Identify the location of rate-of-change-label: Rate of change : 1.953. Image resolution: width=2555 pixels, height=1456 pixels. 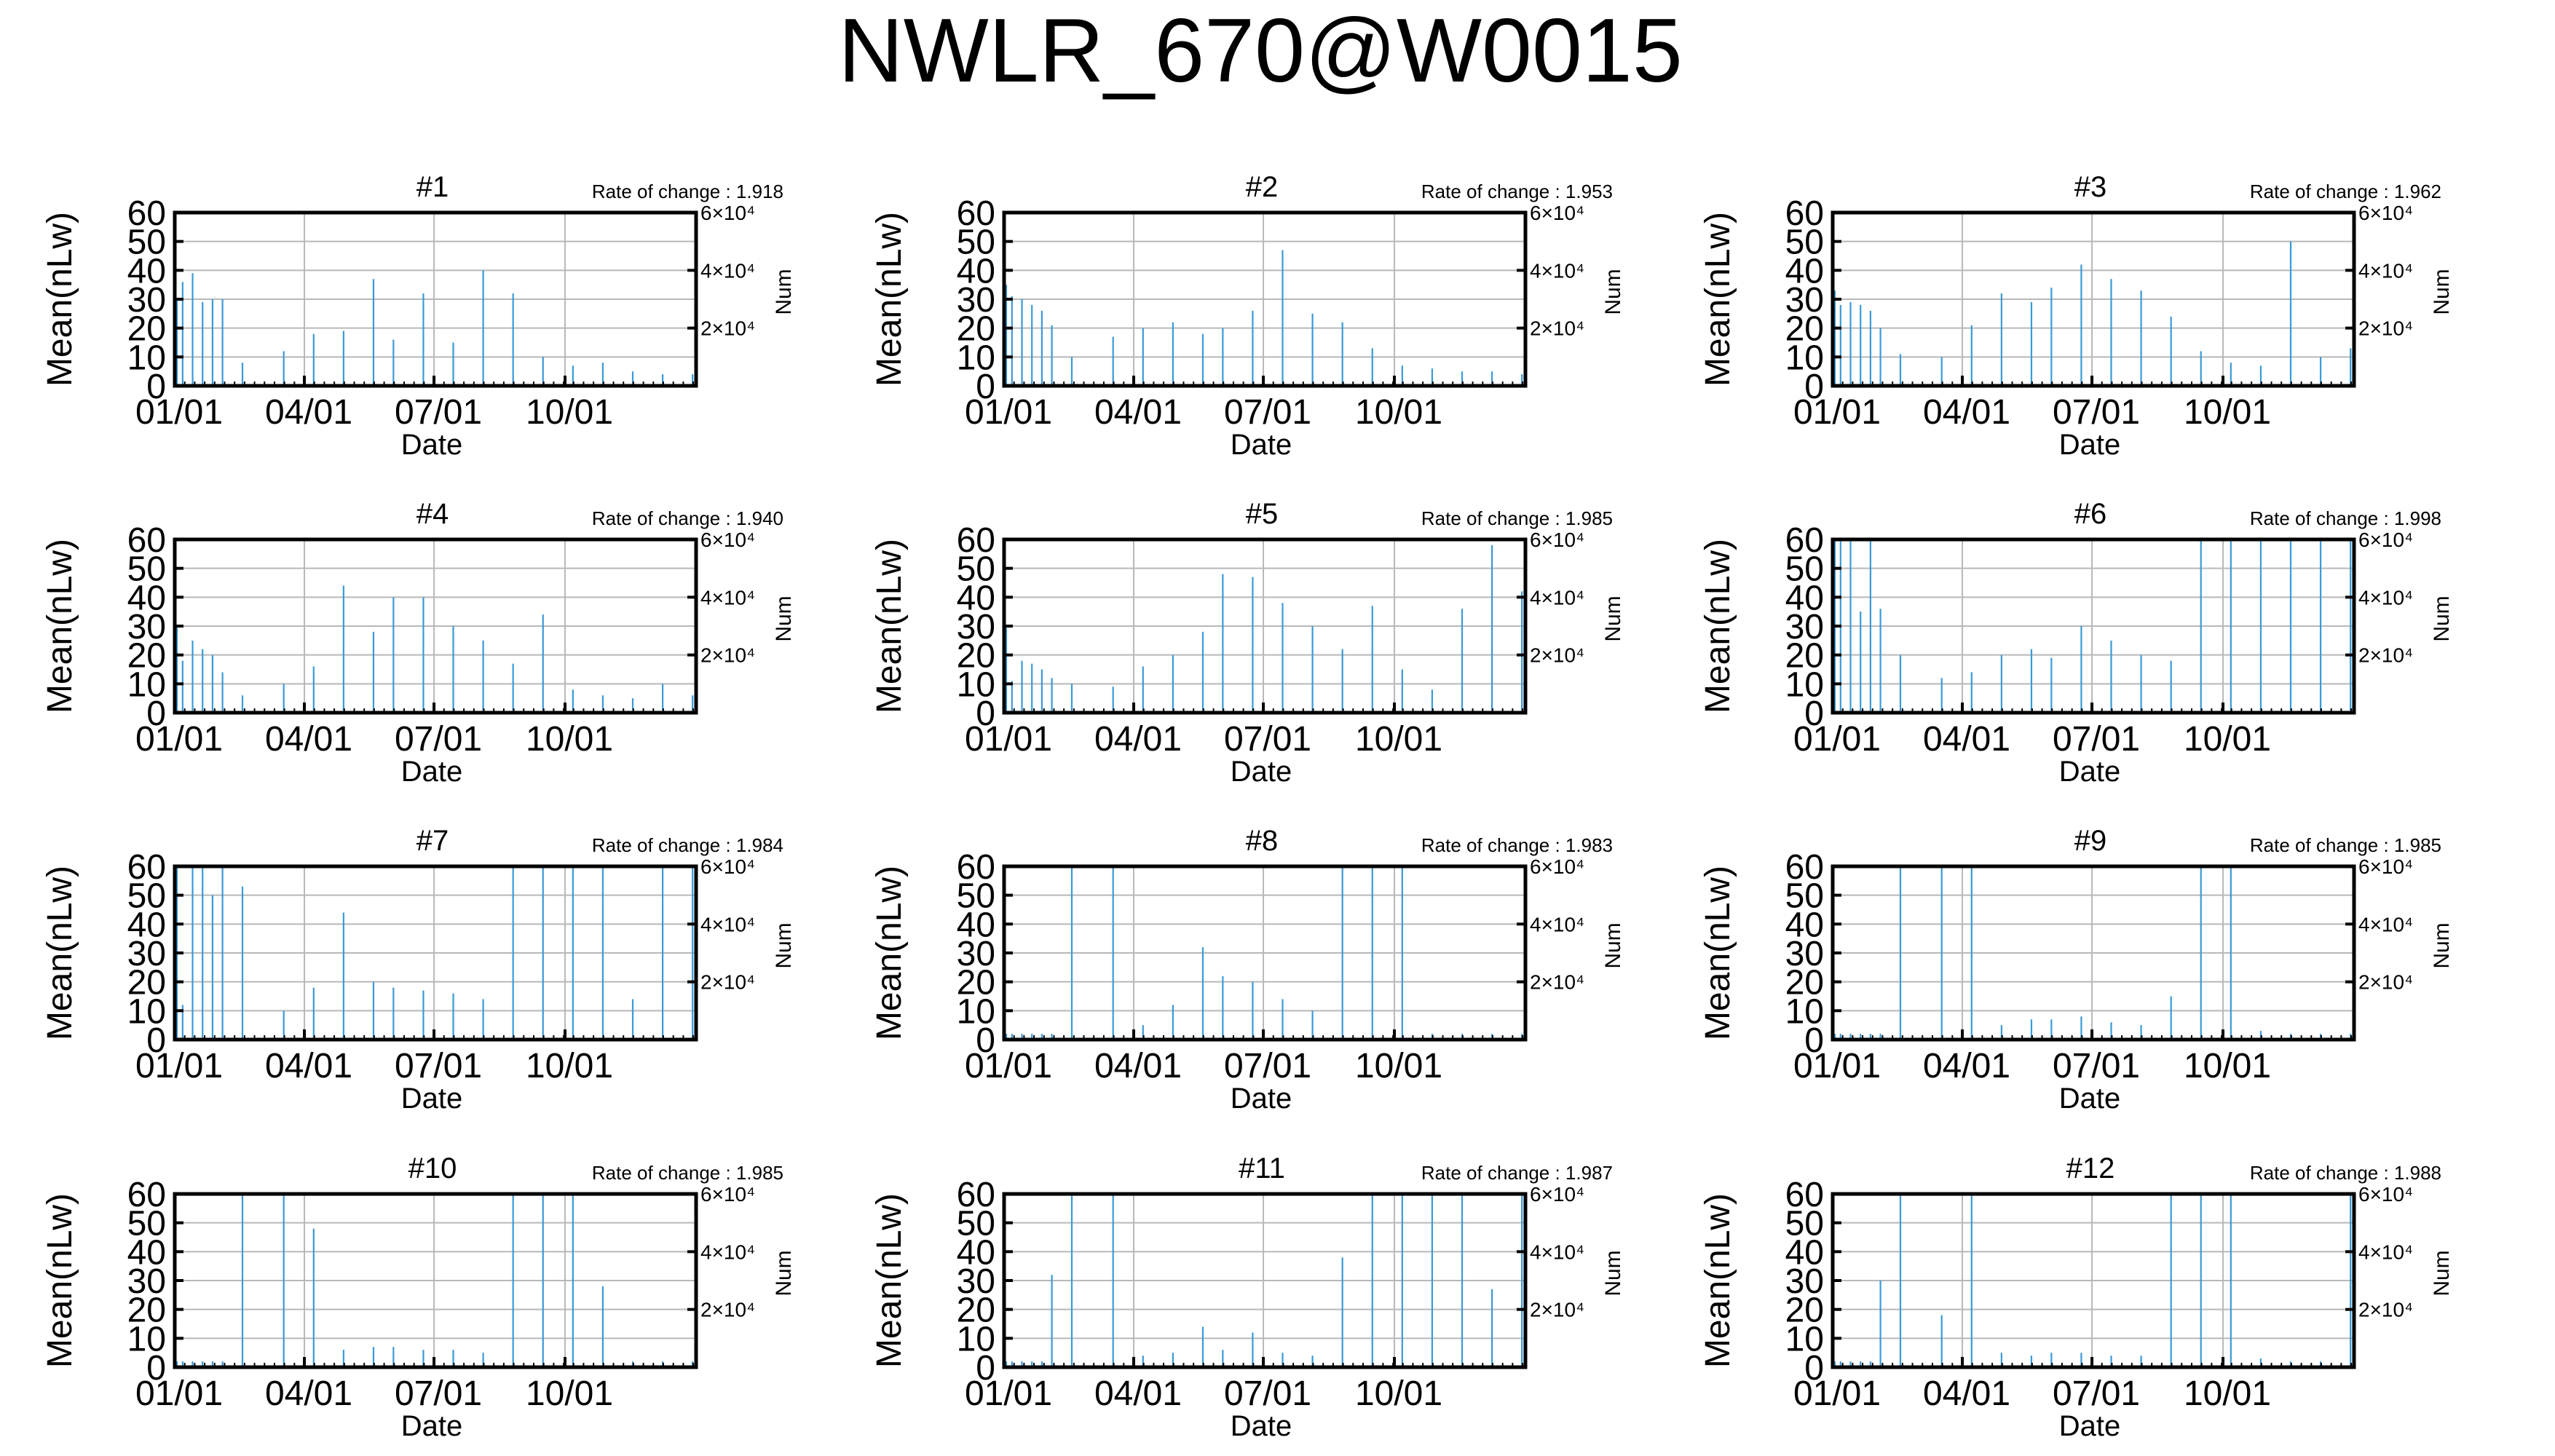
(1517, 191).